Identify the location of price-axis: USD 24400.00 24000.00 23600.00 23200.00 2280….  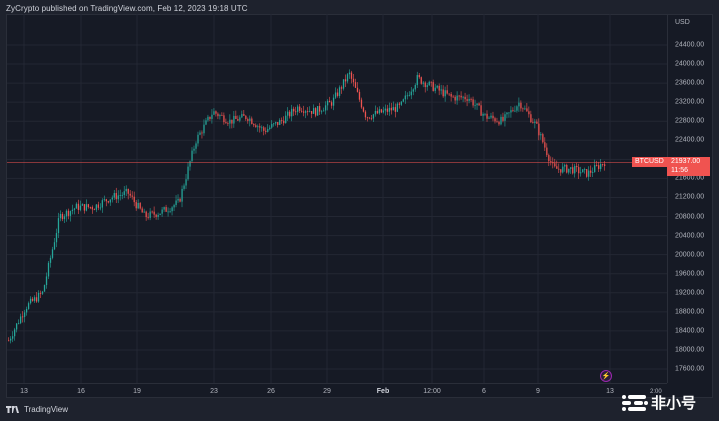
(690, 198).